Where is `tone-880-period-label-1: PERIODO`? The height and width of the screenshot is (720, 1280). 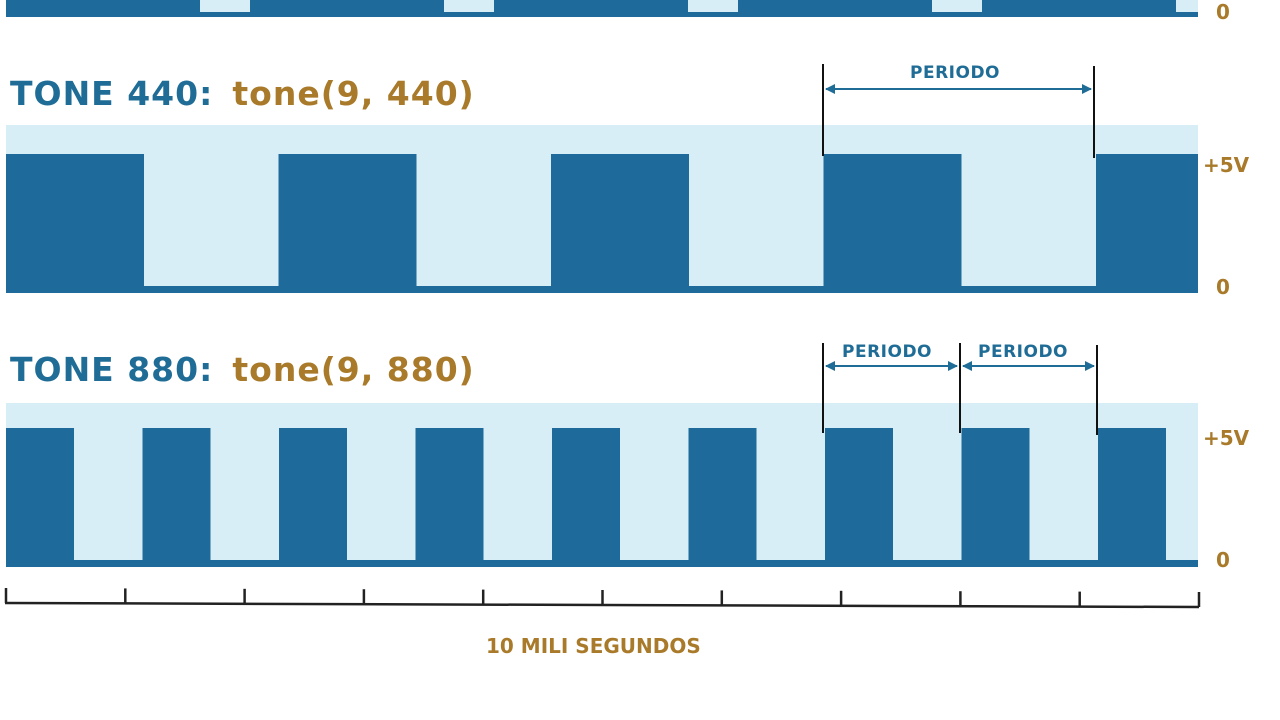
tone-880-period-label-1: PERIODO is located at coordinates (887, 352).